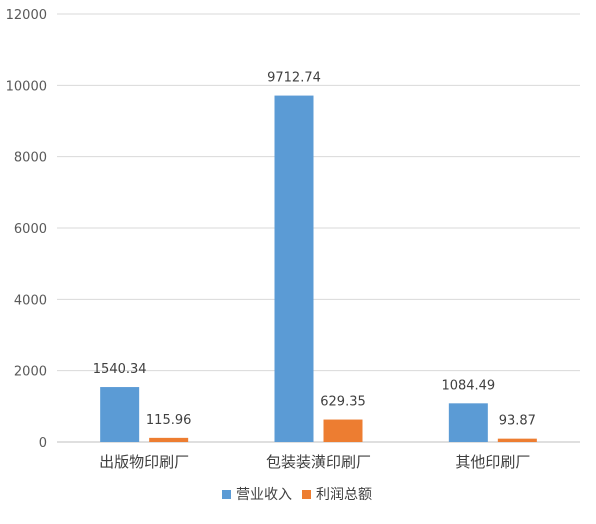 This screenshot has width=596, height=524. I want to click on y-tick-label: 10000, so click(26, 86).